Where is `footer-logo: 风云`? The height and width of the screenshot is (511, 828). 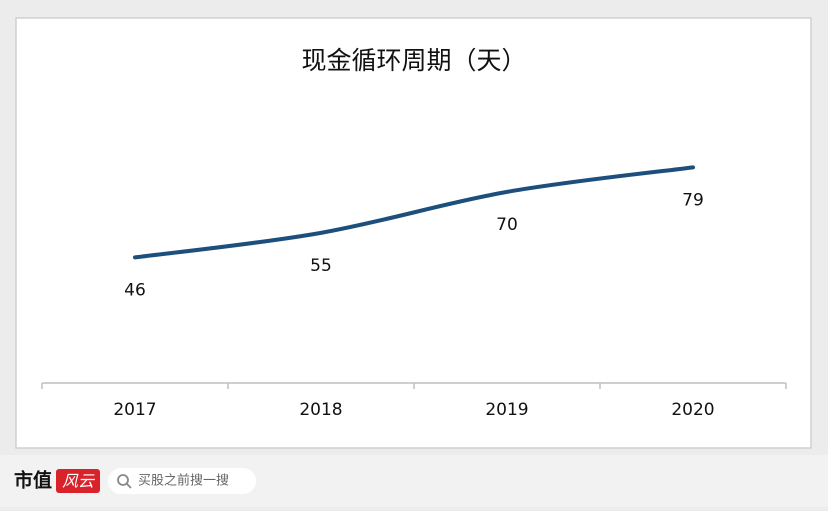 footer-logo: 风云 is located at coordinates (79, 481).